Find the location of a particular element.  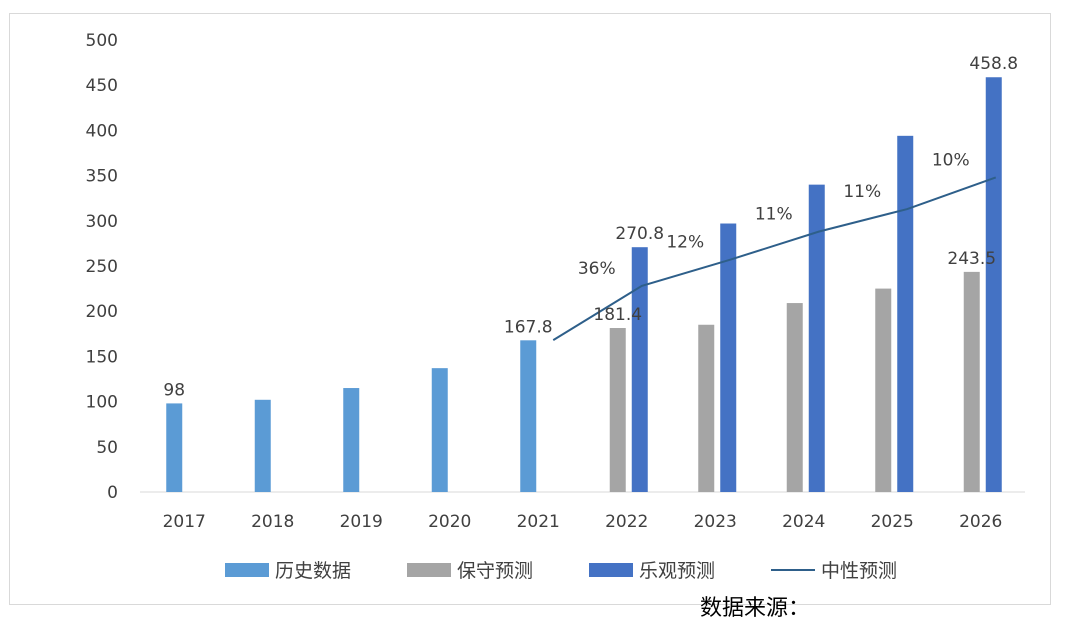

x-tick-label: 2018 is located at coordinates (272, 522).